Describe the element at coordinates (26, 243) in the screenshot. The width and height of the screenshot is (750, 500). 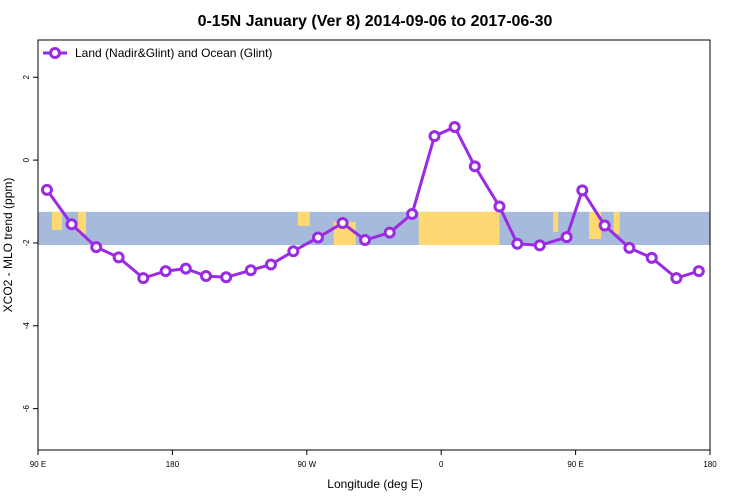
I see `y-tick-label: -2` at that location.